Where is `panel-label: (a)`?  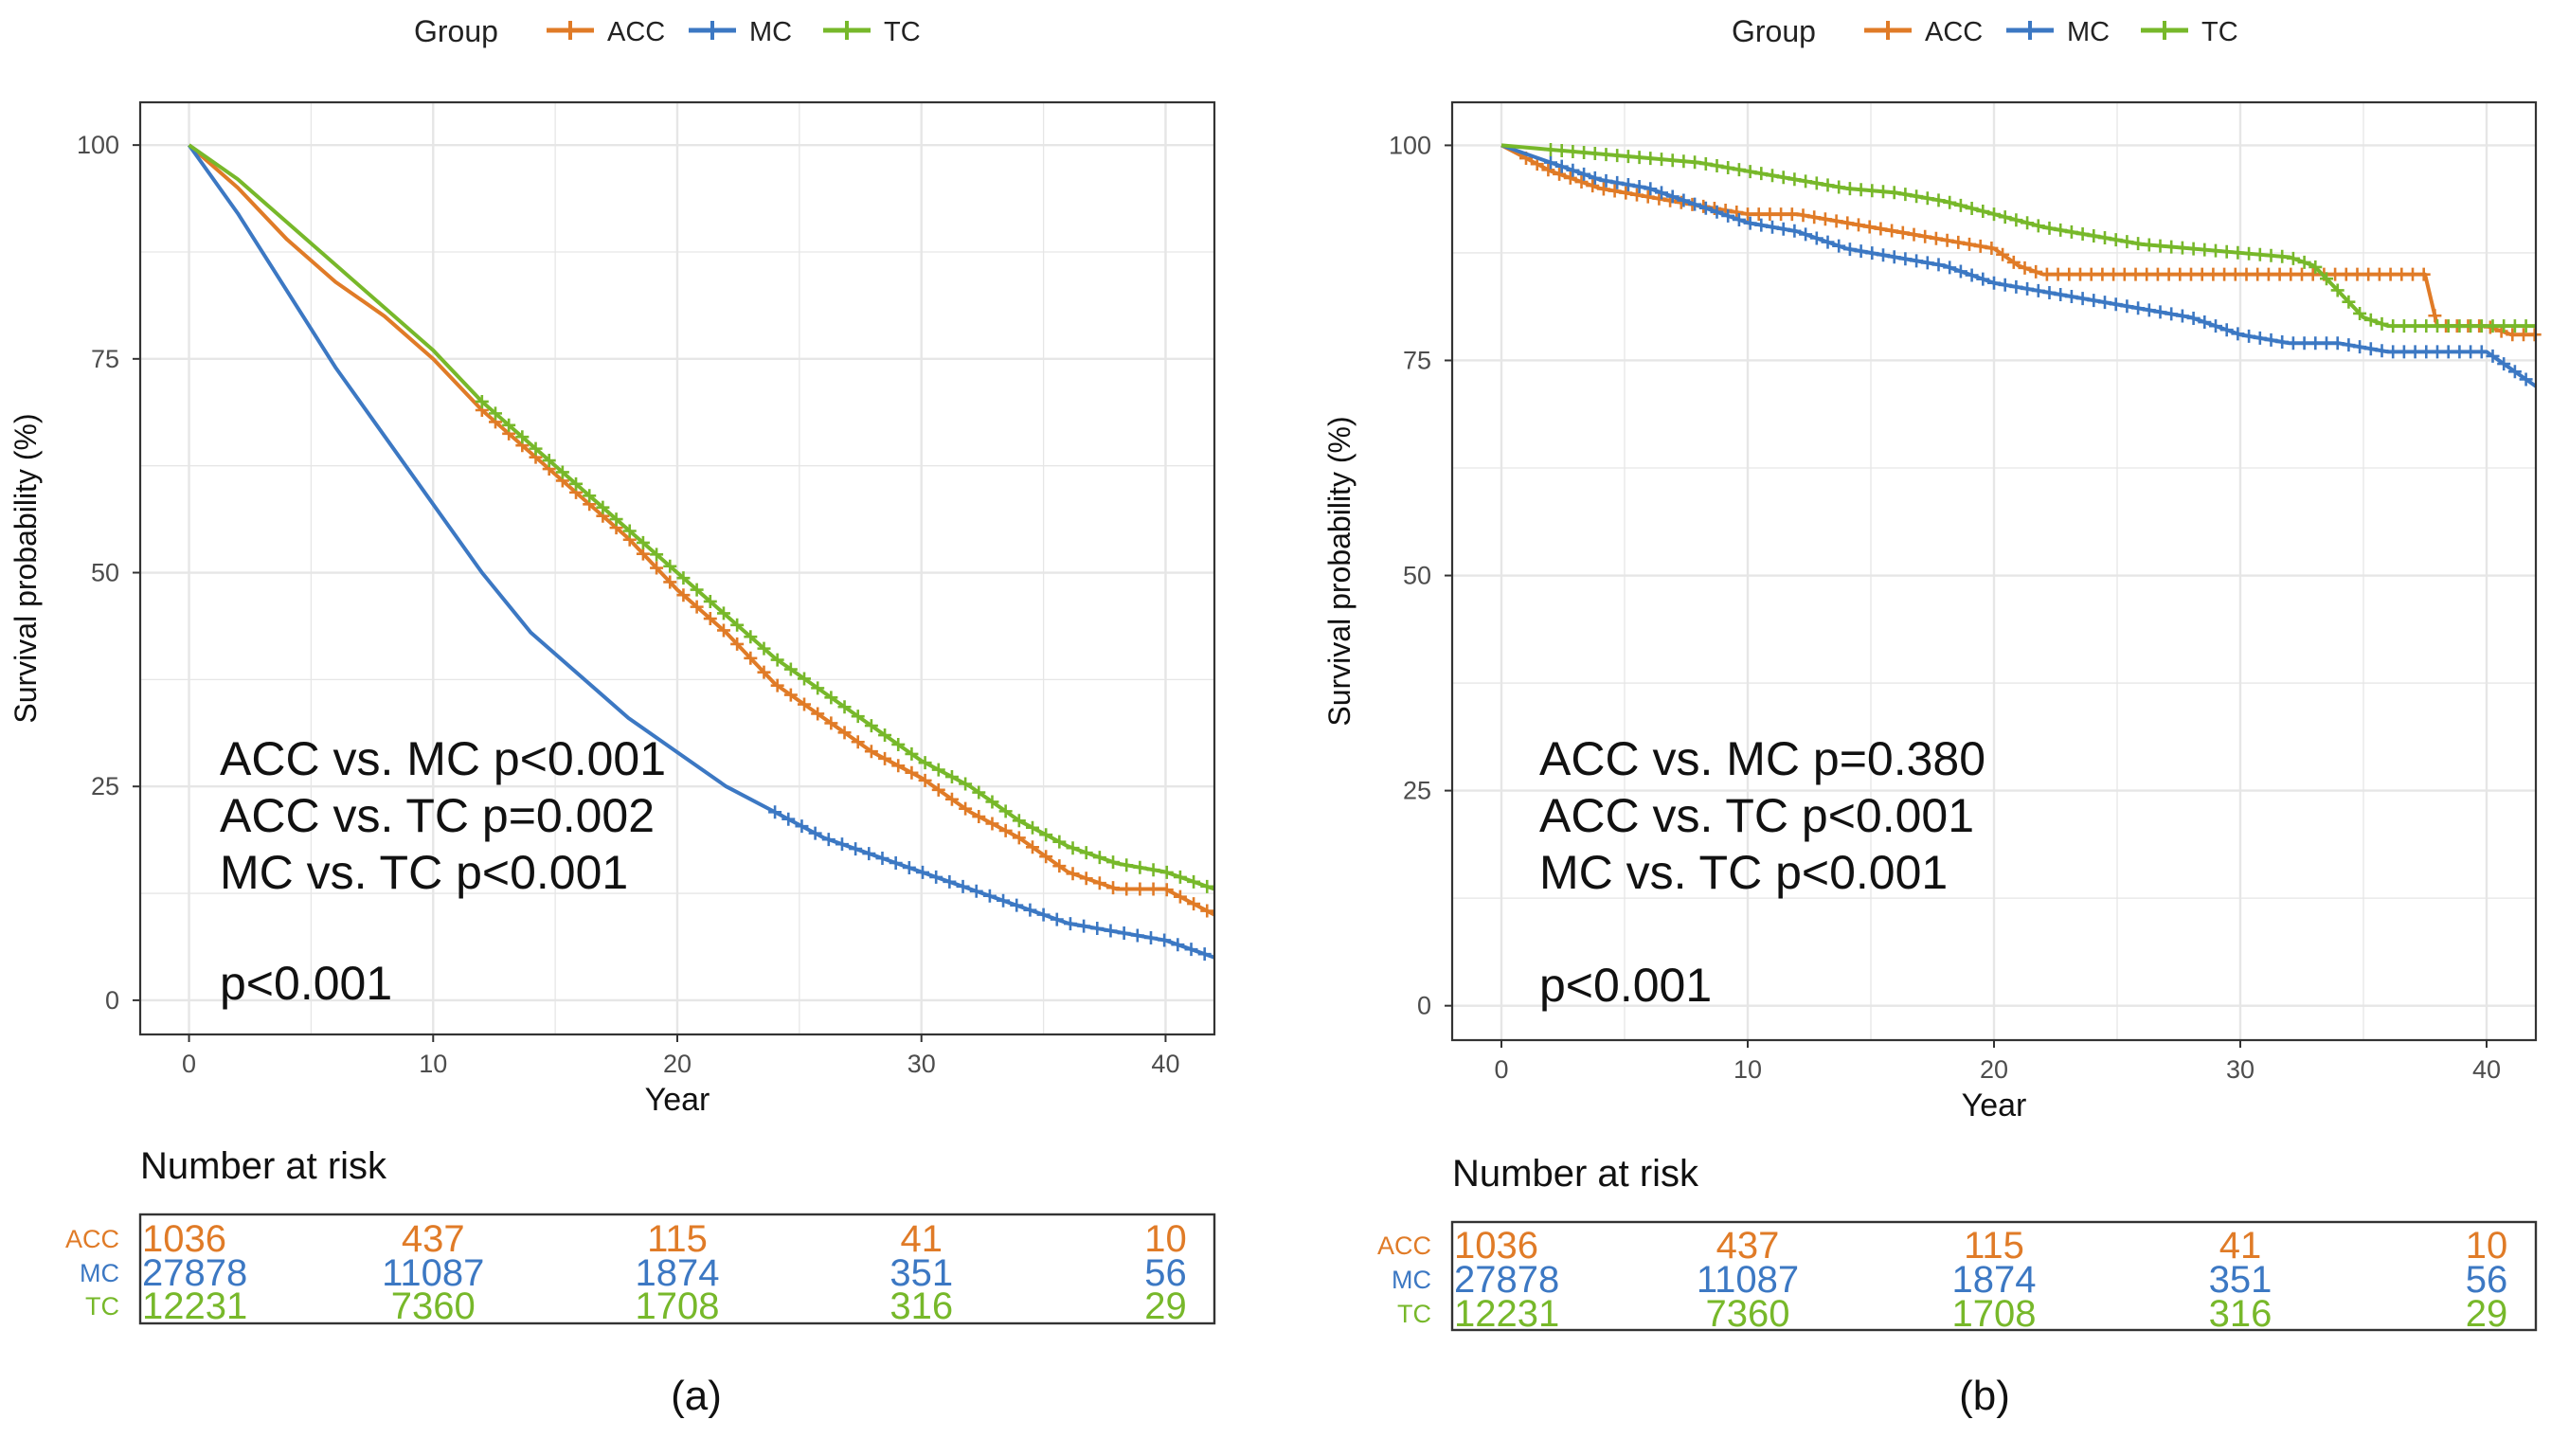
panel-label: (a) is located at coordinates (697, 1396).